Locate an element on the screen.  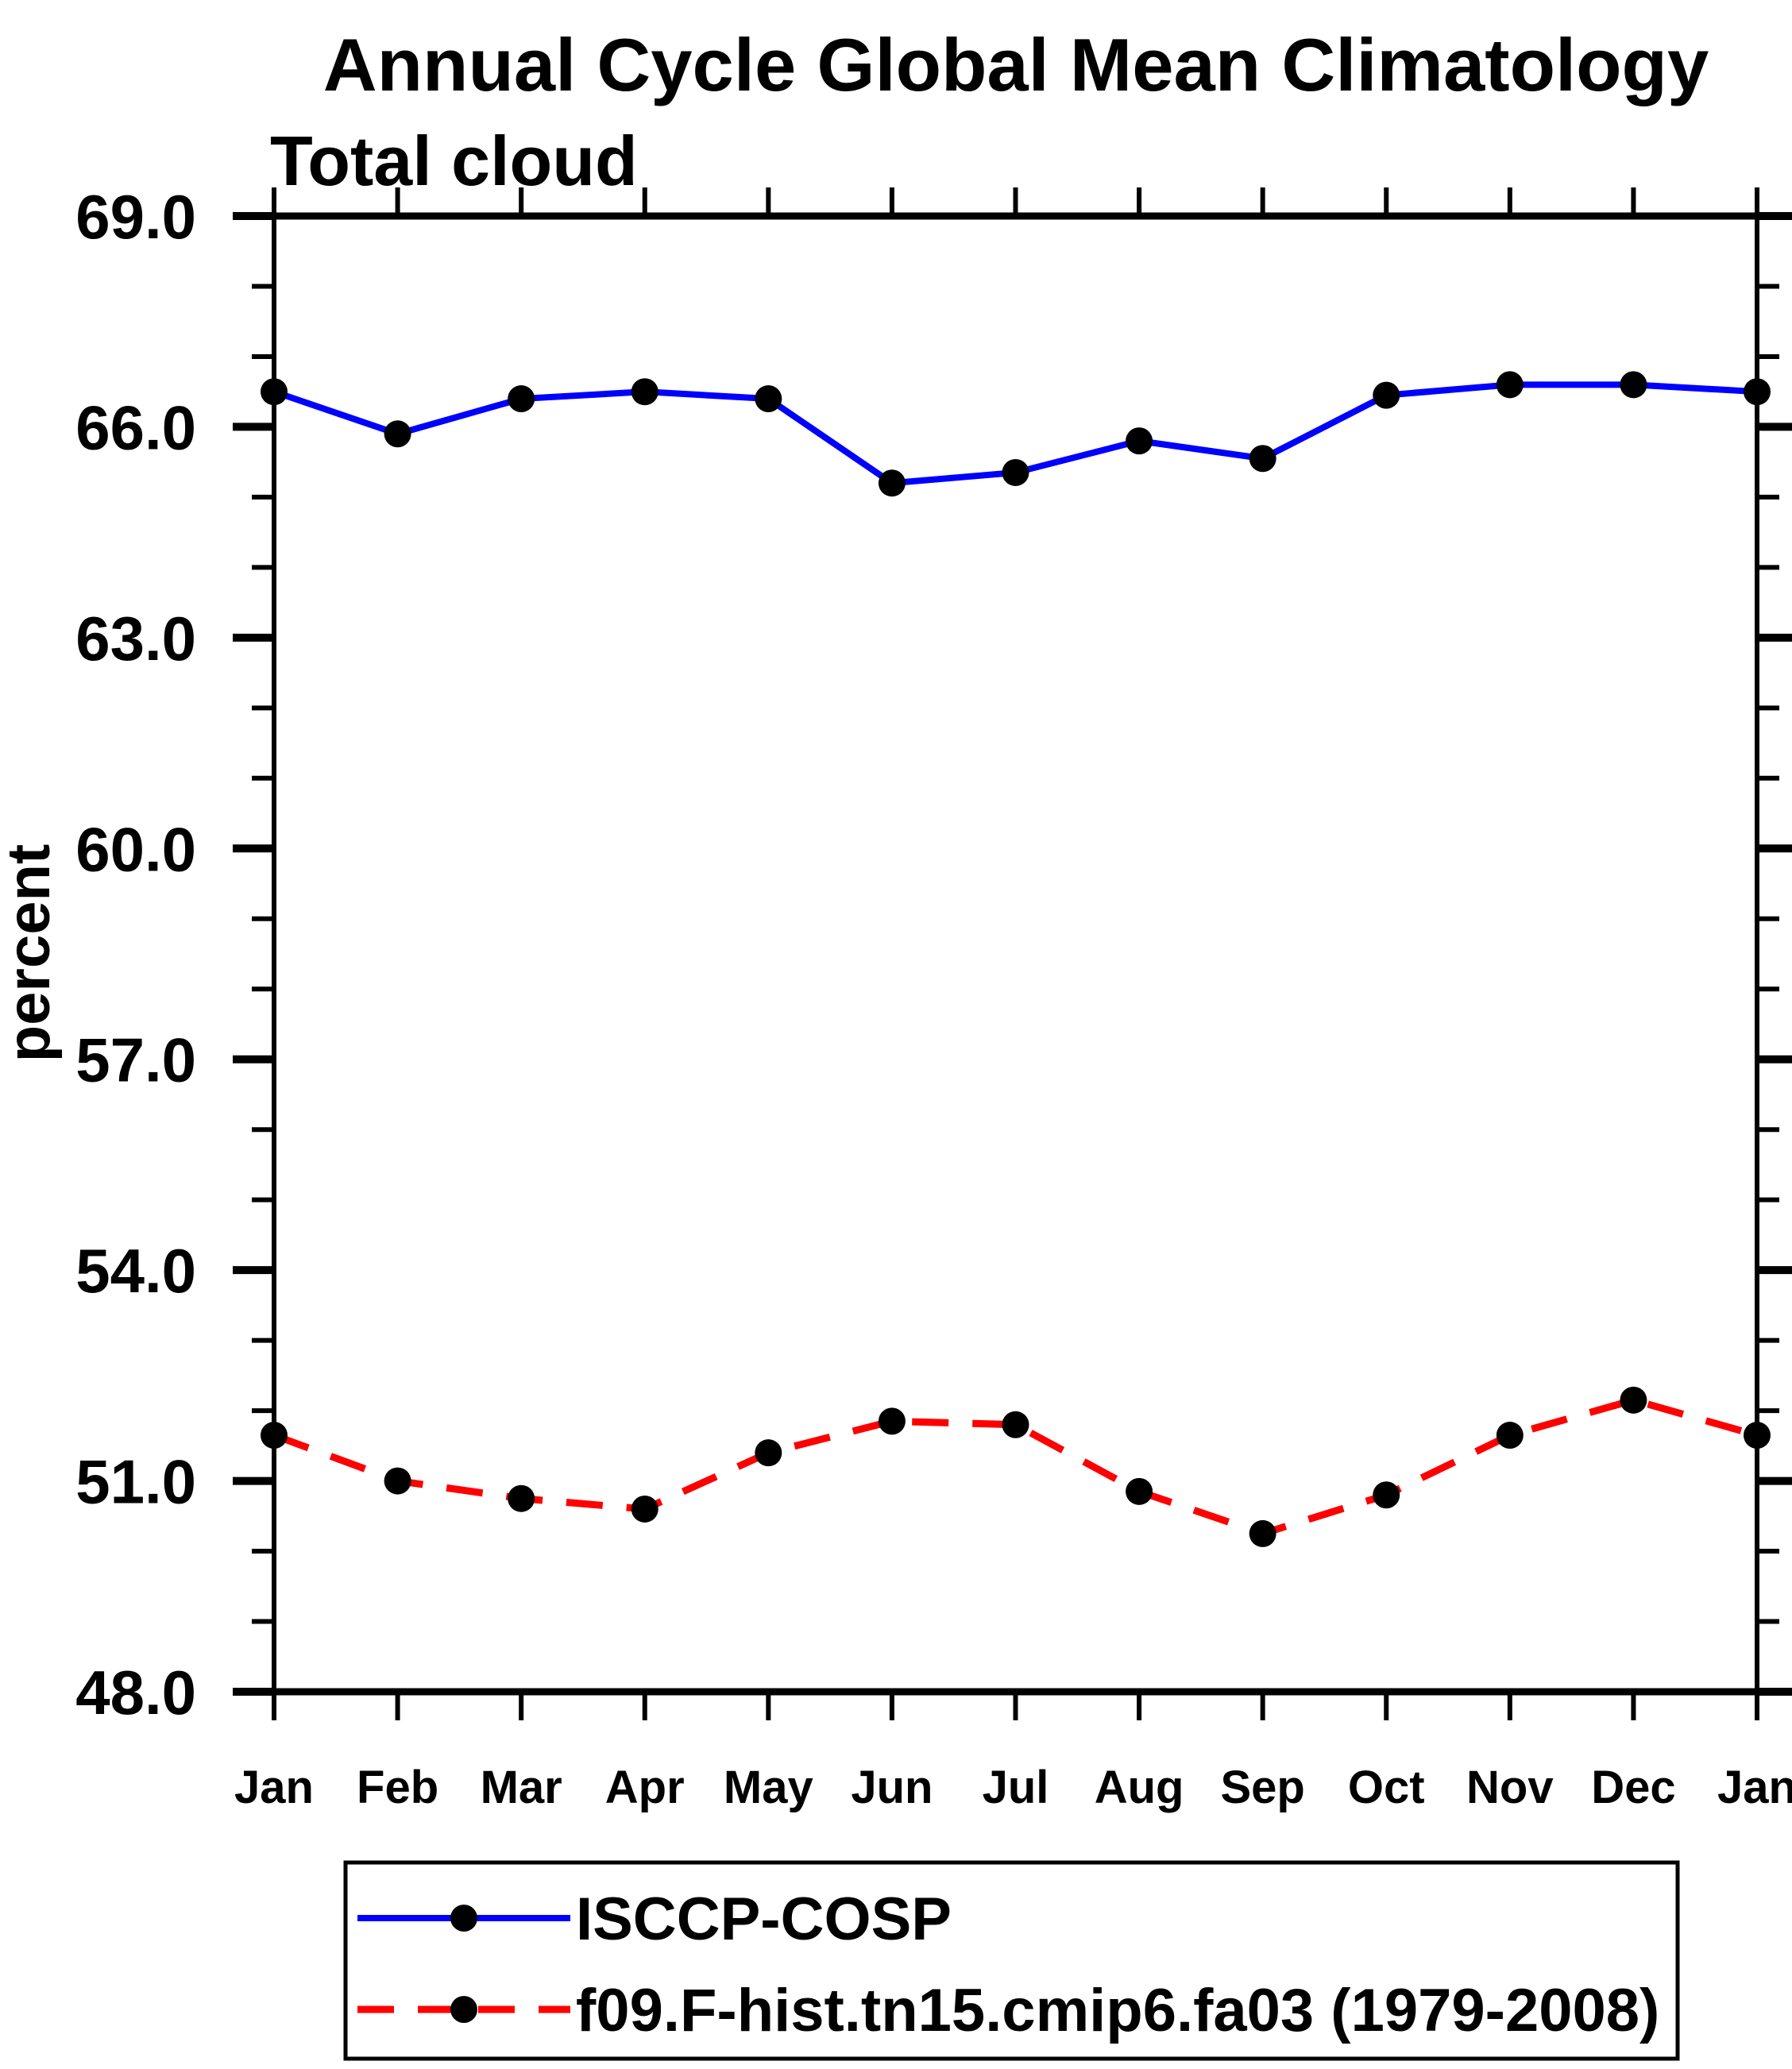
legend-entry-observation: ISCCP-COSP is located at coordinates (764, 1919).